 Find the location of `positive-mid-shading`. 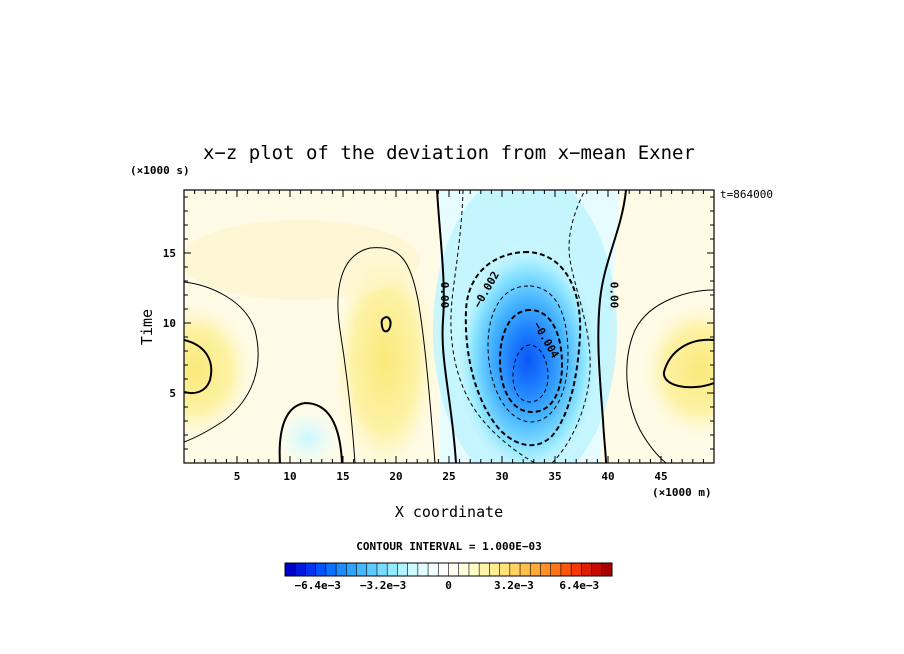

positive-mid-shading is located at coordinates (385, 351).